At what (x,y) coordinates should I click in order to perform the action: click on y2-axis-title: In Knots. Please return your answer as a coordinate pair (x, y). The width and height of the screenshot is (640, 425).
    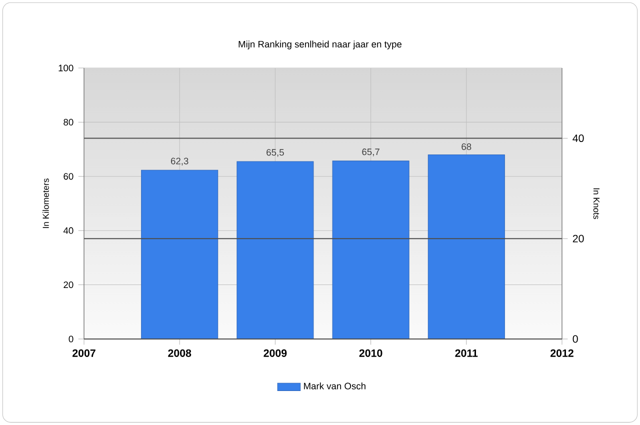
    Looking at the image, I should click on (596, 204).